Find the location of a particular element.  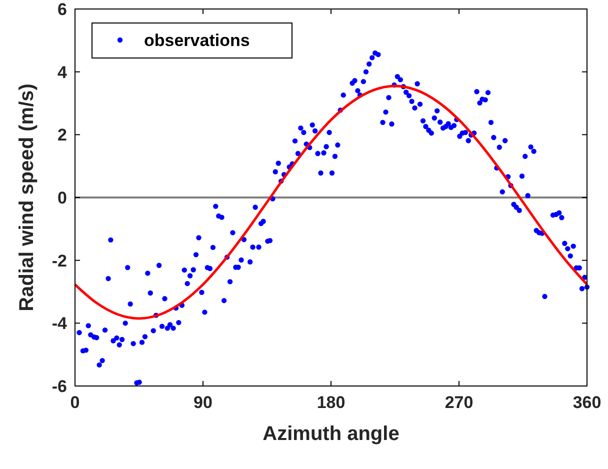

x-tick-label: 180 is located at coordinates (331, 402).